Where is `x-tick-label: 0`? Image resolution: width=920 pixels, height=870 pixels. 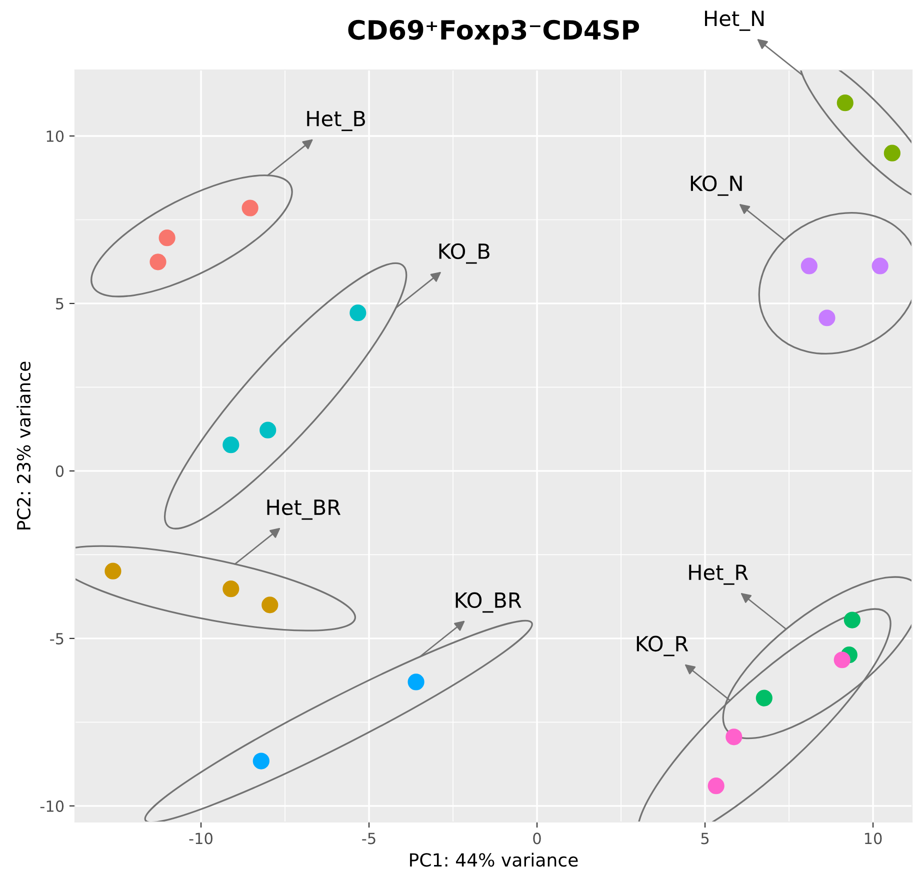
x-tick-label: 0 is located at coordinates (537, 838).